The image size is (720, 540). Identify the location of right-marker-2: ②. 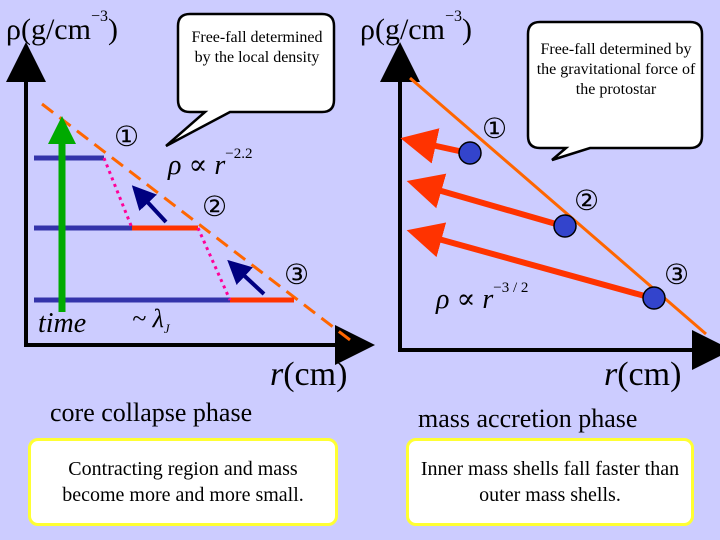
(587, 201).